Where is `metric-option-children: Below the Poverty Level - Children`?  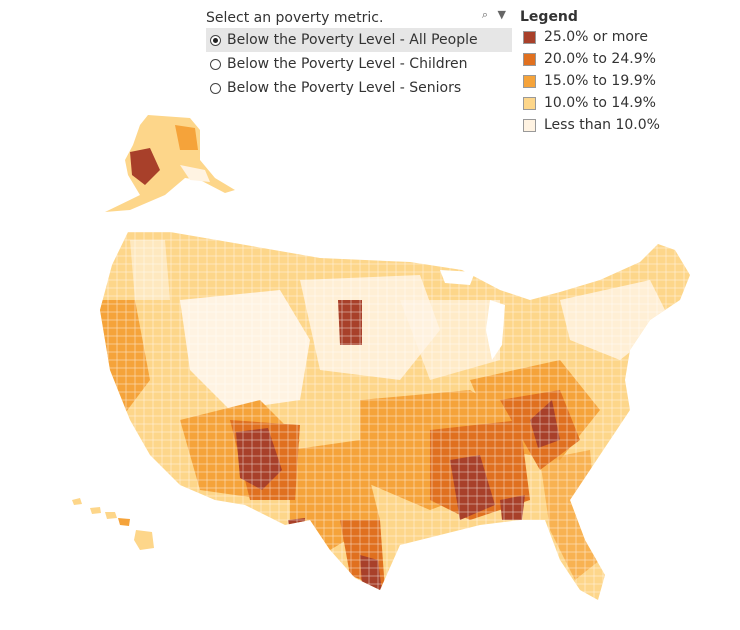
metric-option-children: Below the Poverty Level - Children is located at coordinates (359, 64).